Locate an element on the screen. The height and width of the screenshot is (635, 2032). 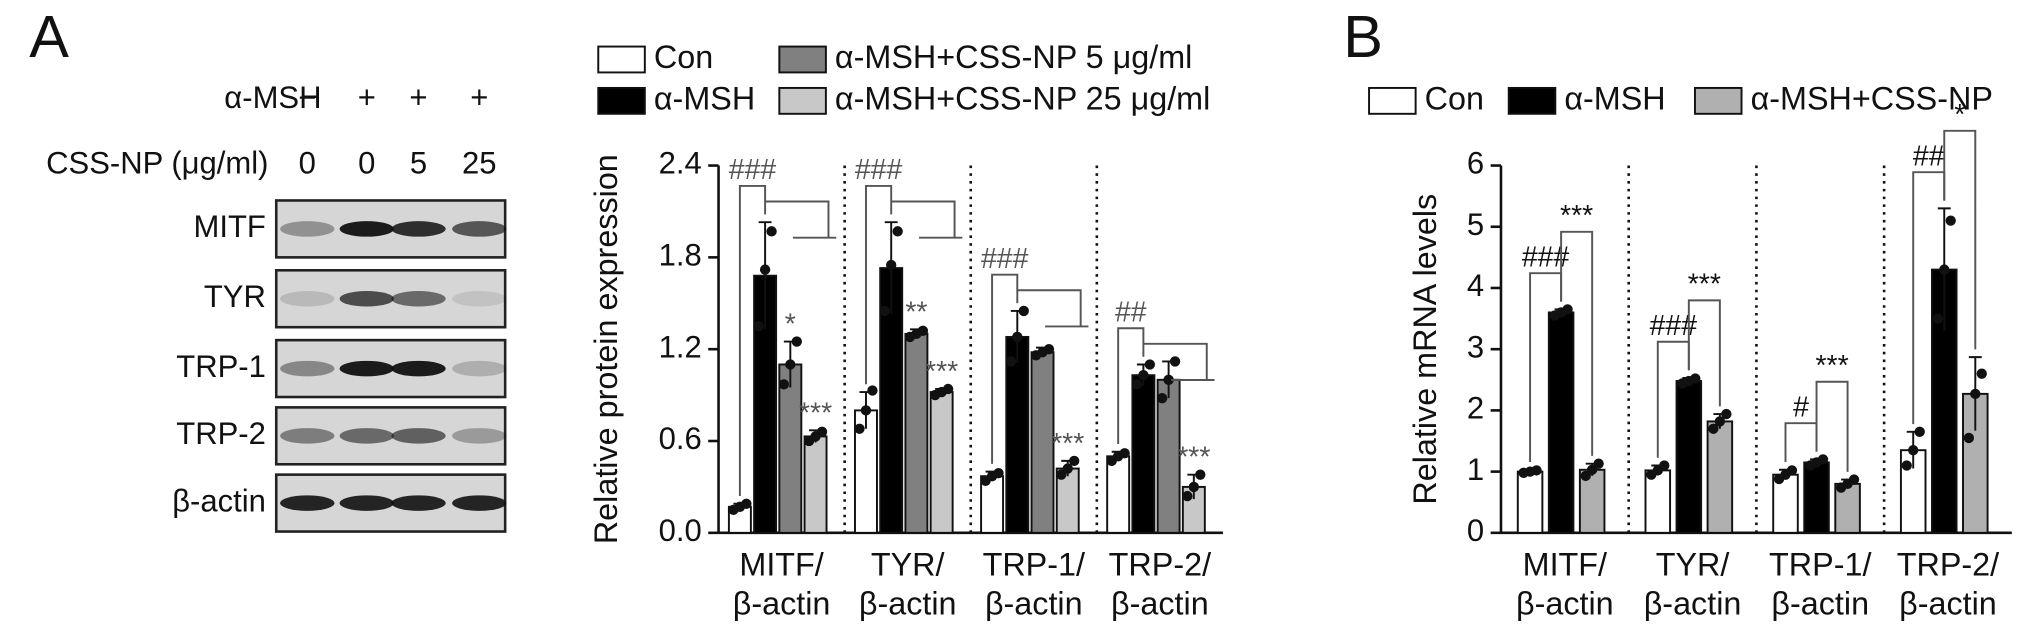
treatment-label: CSS-NP (μg/ml) is located at coordinates (157, 163).